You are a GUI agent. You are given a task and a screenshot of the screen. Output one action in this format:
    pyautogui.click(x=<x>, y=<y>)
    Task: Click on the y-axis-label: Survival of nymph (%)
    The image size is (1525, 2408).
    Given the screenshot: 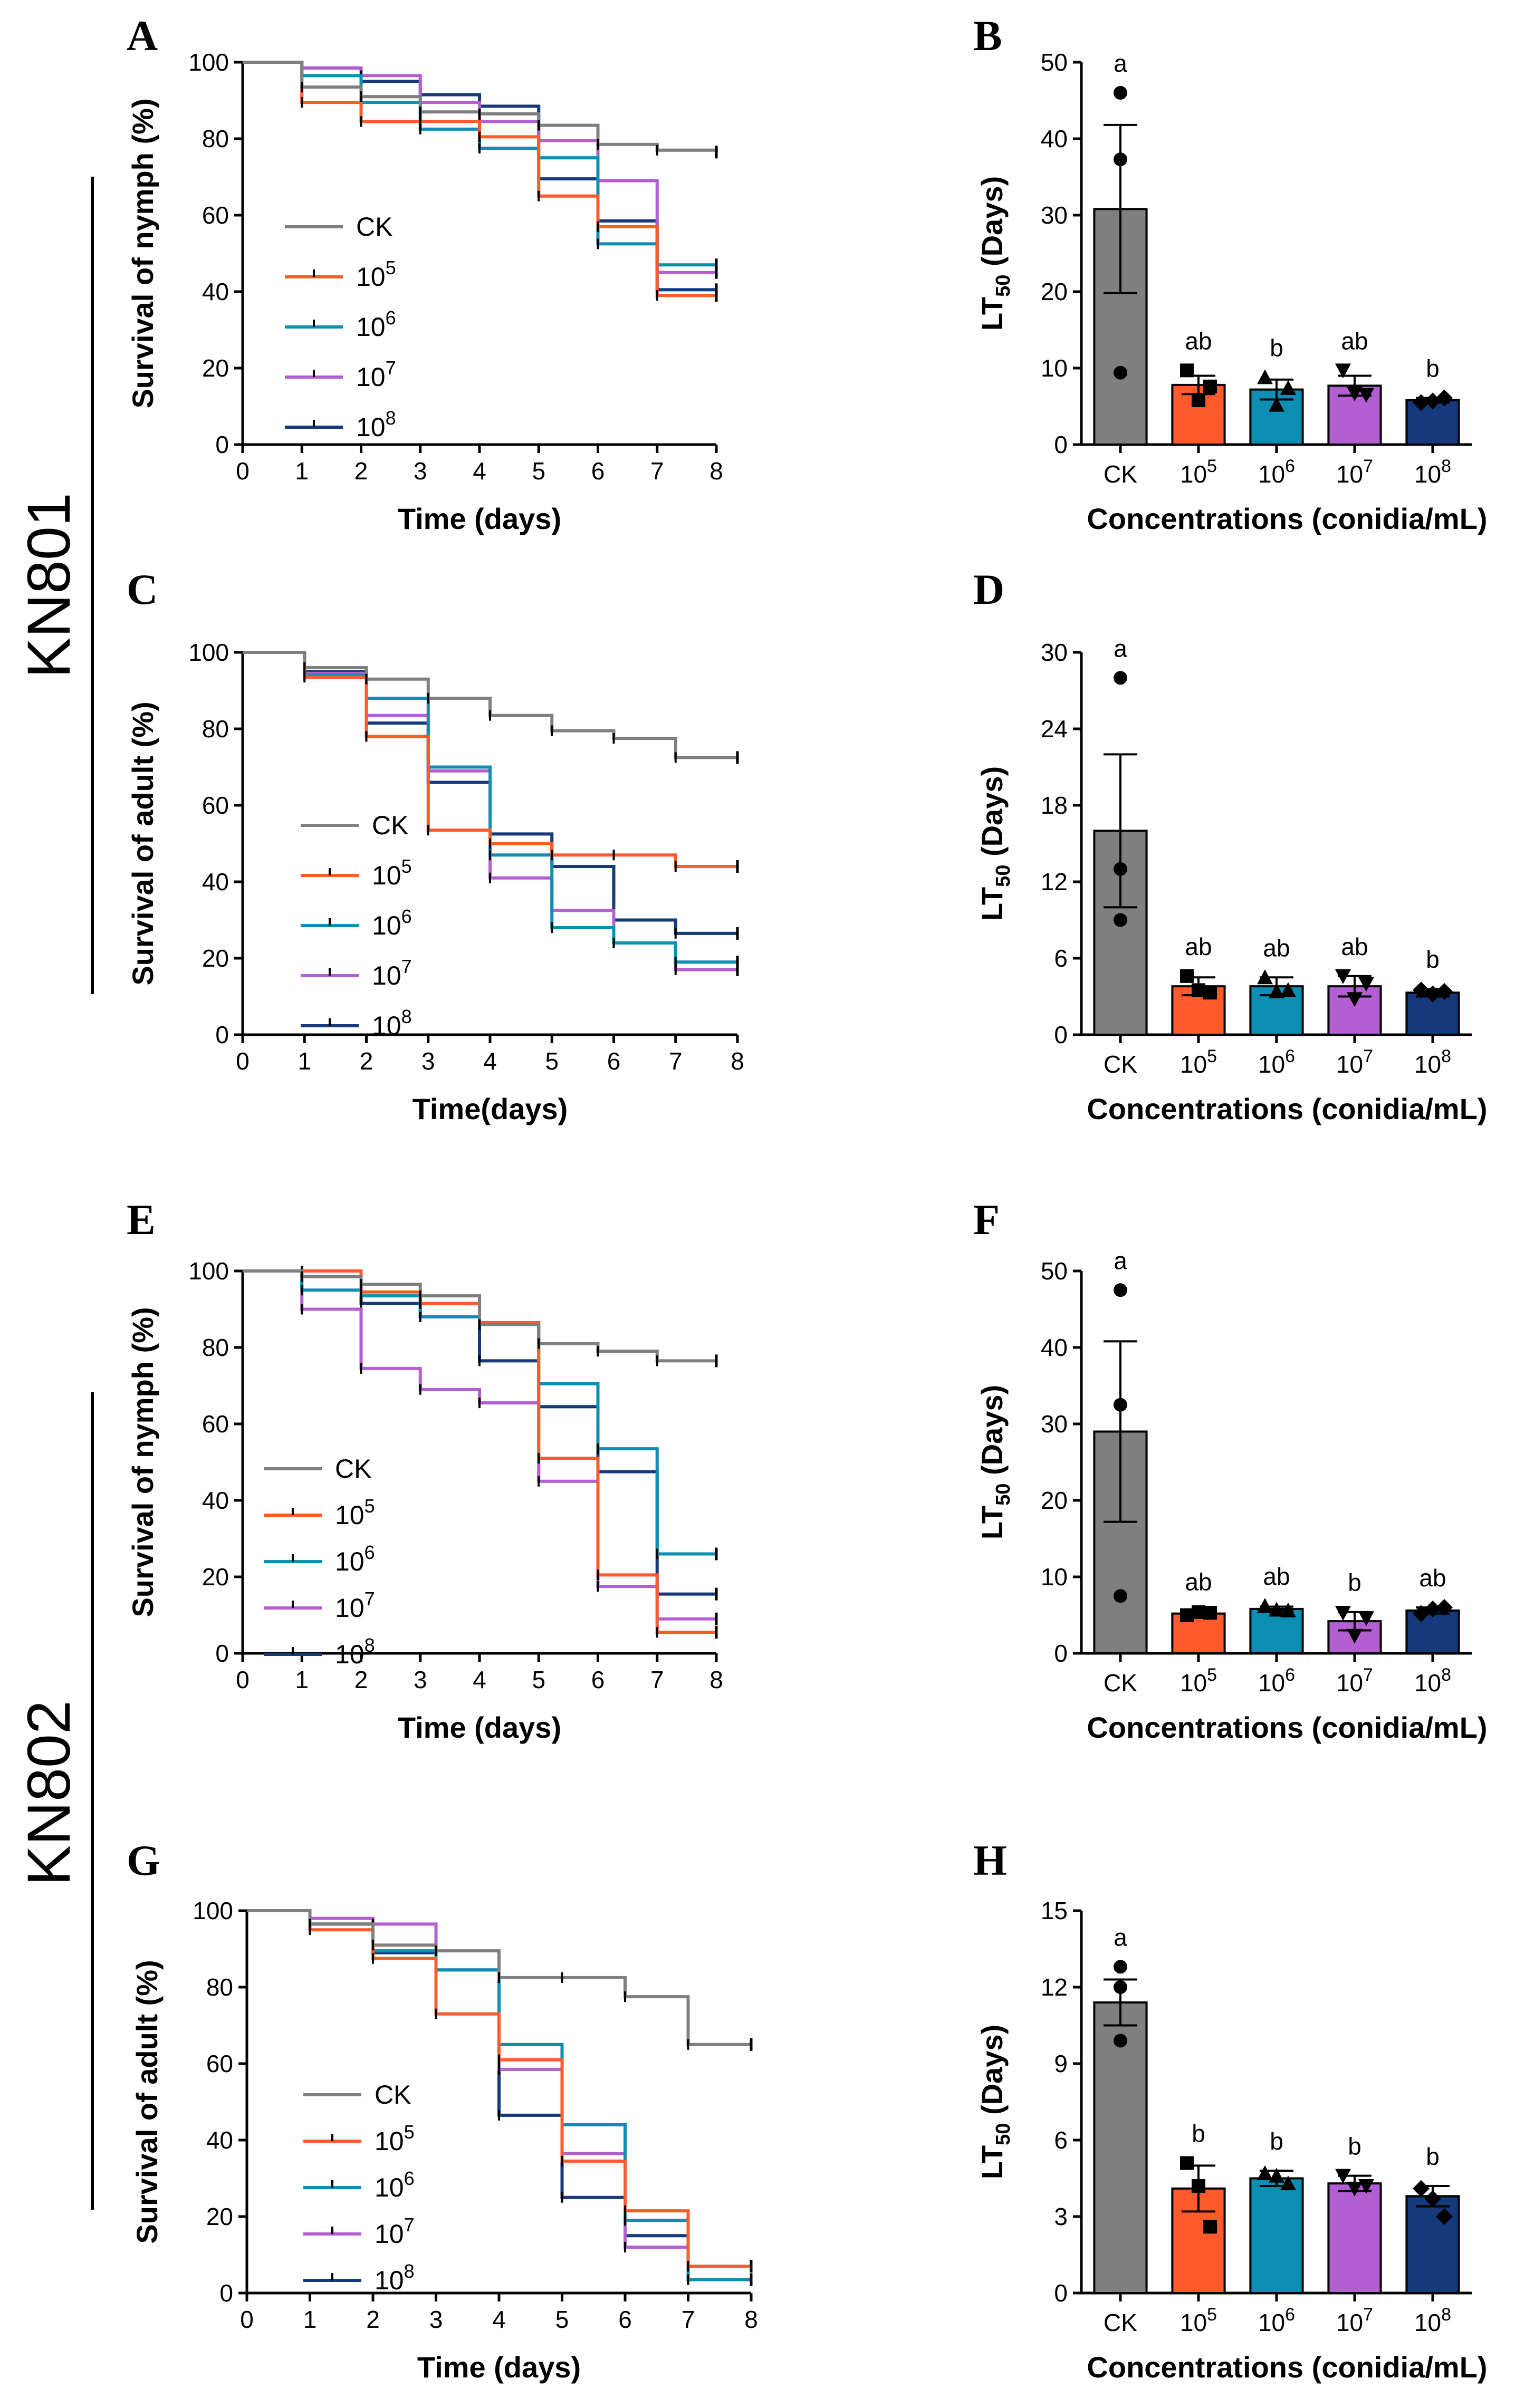 What is the action you would take?
    pyautogui.click(x=142, y=253)
    